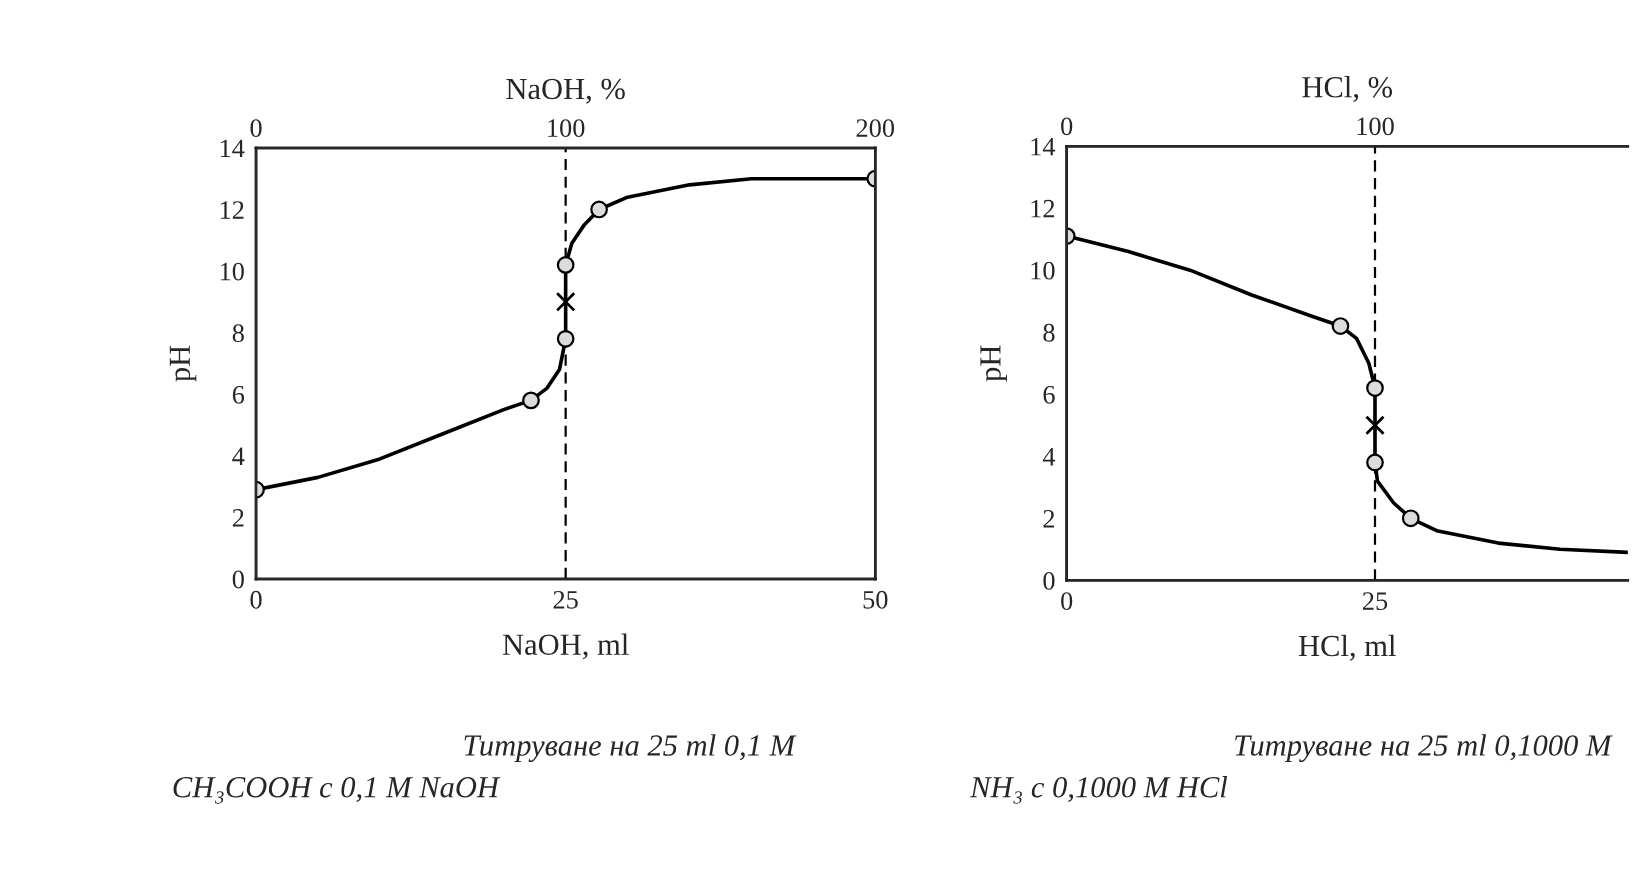 This screenshot has width=1636, height=870. What do you see at coordinates (875, 599) in the screenshot?
I see `x-tick-label: 50` at bounding box center [875, 599].